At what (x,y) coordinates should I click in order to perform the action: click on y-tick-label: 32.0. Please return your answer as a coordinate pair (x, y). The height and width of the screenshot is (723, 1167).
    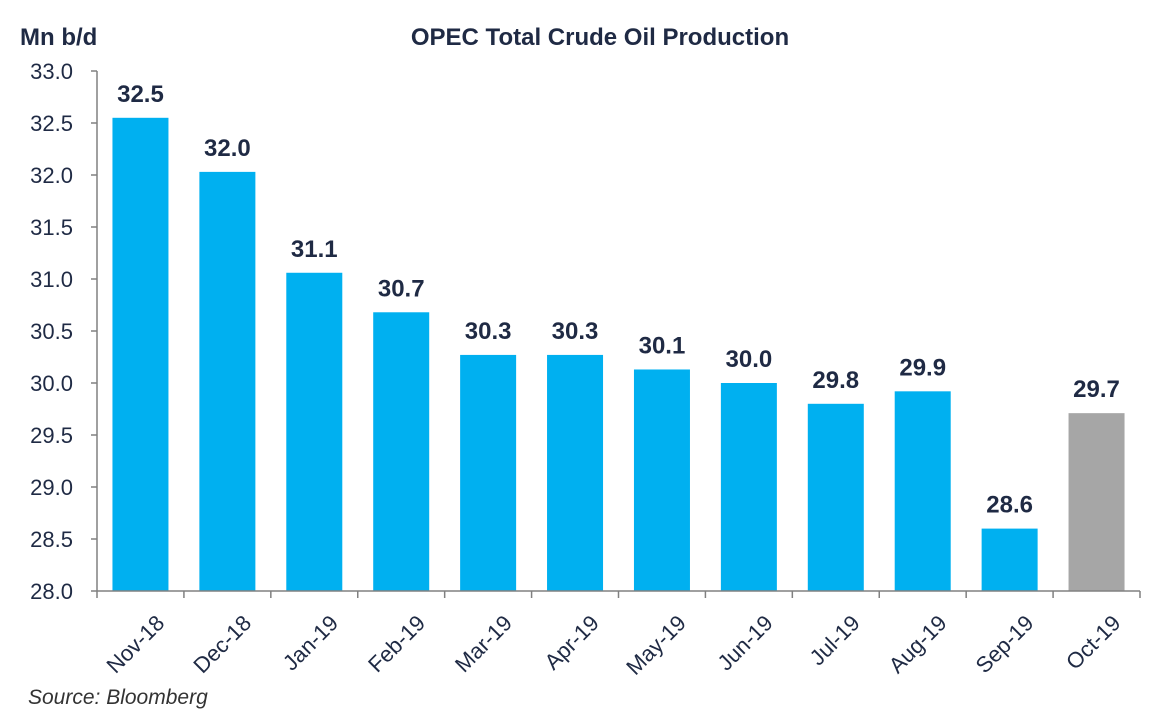
    Looking at the image, I should click on (51, 175).